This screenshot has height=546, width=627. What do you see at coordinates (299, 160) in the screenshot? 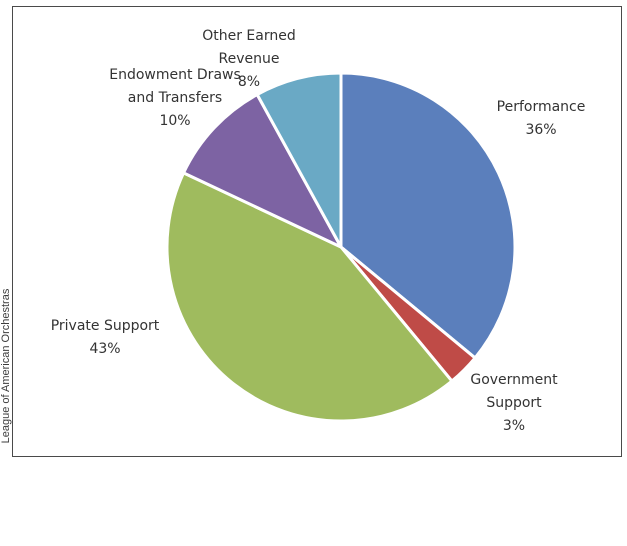
I see `pie-slice-other-earned-revenue` at bounding box center [299, 160].